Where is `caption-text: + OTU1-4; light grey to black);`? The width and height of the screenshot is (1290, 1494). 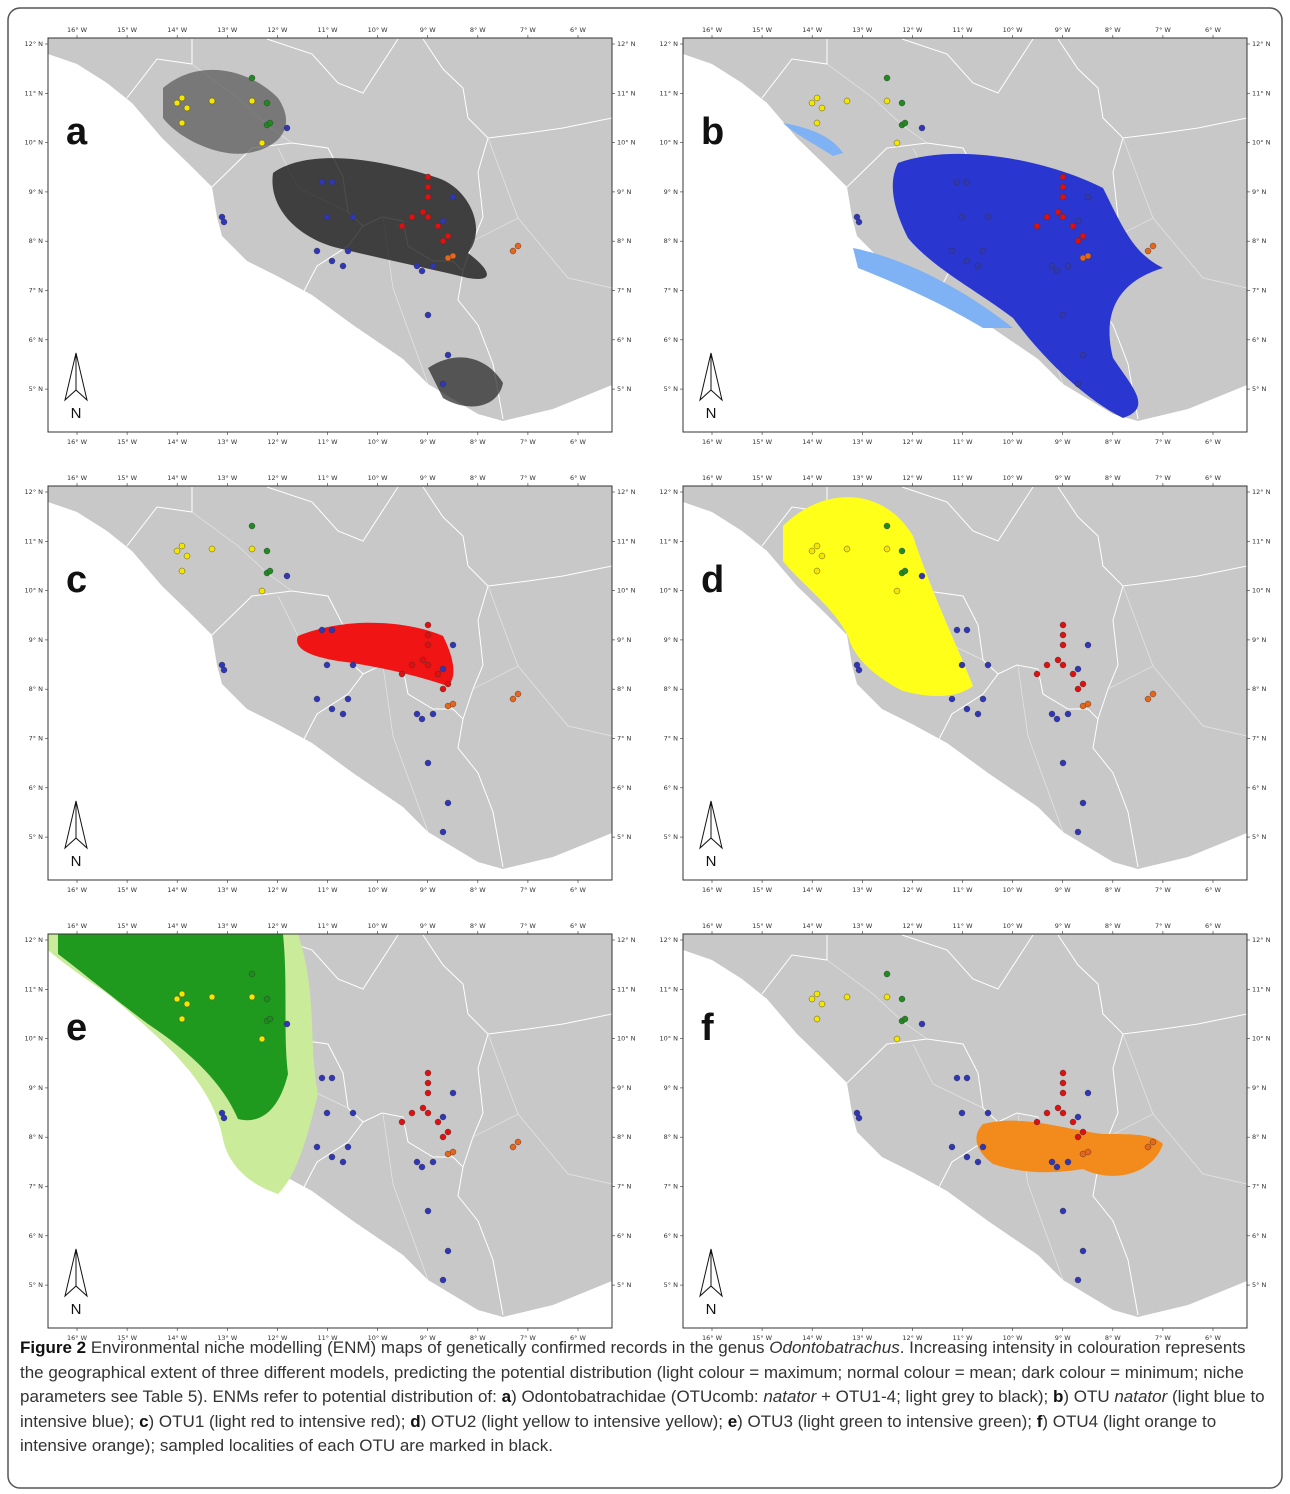
caption-text: + OTU1-4; light grey to black); is located at coordinates (934, 1397).